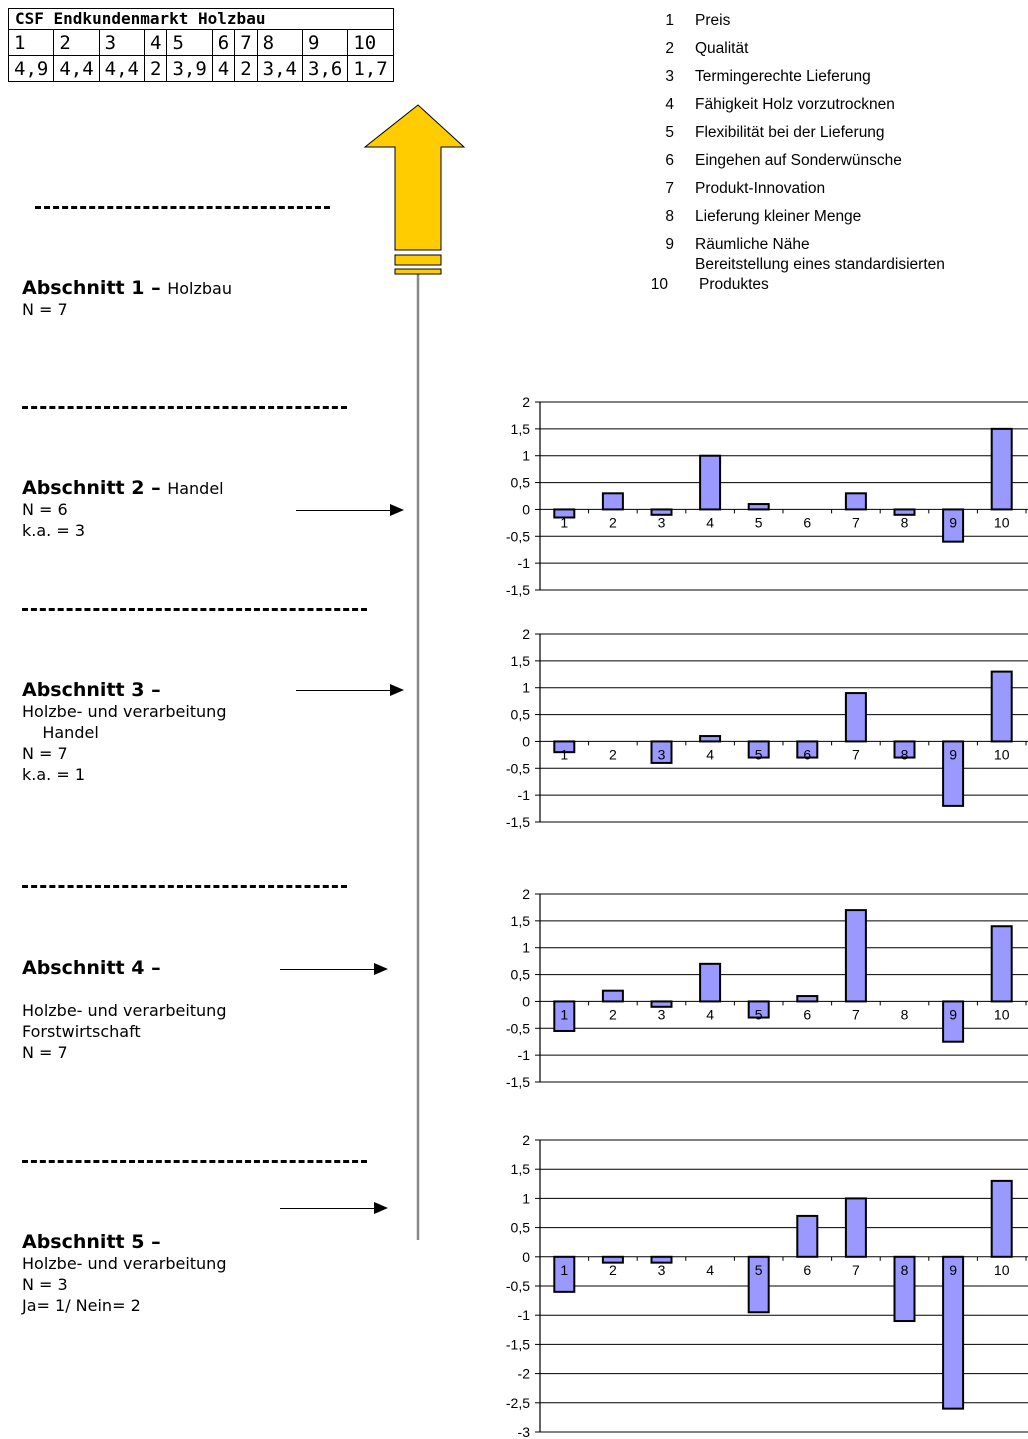 The height and width of the screenshot is (1439, 1028). Describe the element at coordinates (223, 42) in the screenshot. I see `table-cell: 6` at that location.